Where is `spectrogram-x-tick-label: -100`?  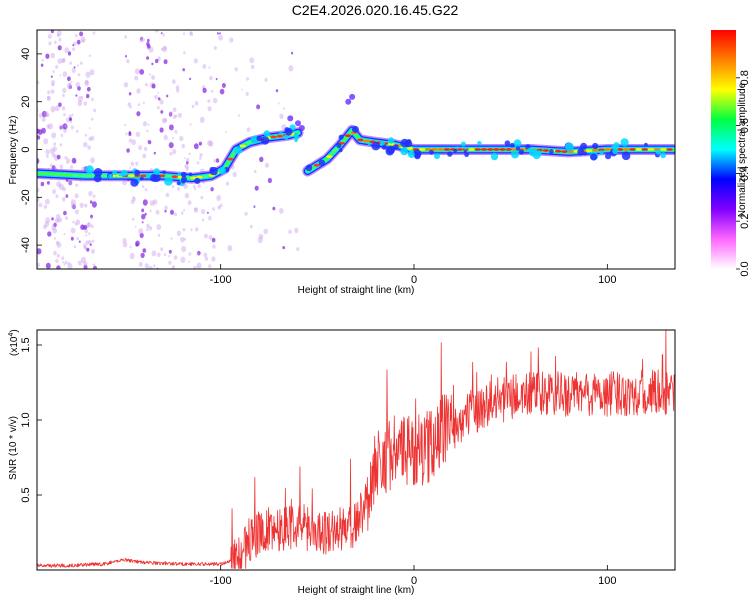
spectrogram-x-tick-label: -100 is located at coordinates (221, 280).